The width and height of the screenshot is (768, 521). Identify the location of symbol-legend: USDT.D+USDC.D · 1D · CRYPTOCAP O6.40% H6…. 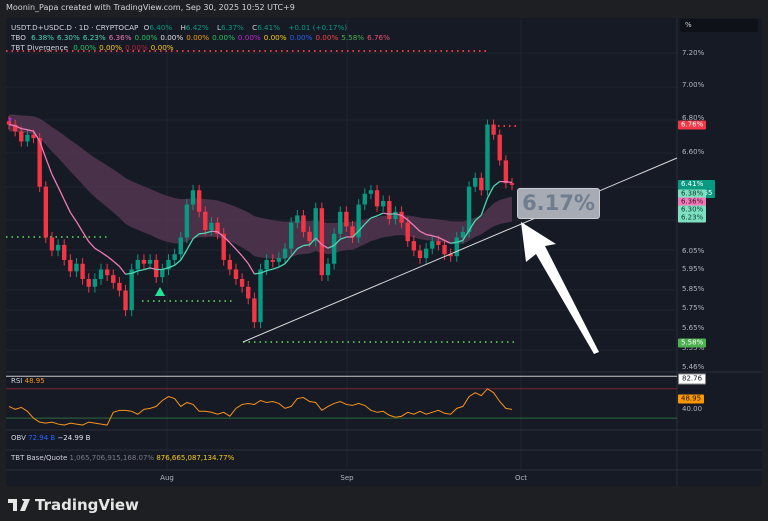
(180, 27).